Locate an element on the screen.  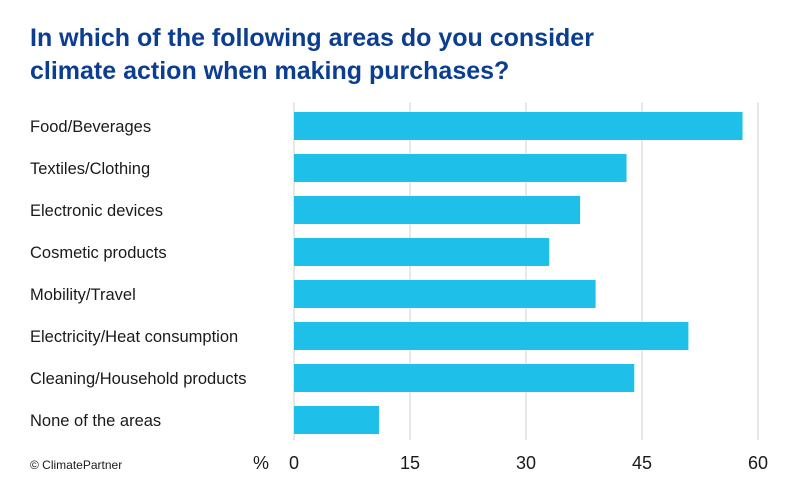
category-label: Mobility/Travel is located at coordinates (83, 295).